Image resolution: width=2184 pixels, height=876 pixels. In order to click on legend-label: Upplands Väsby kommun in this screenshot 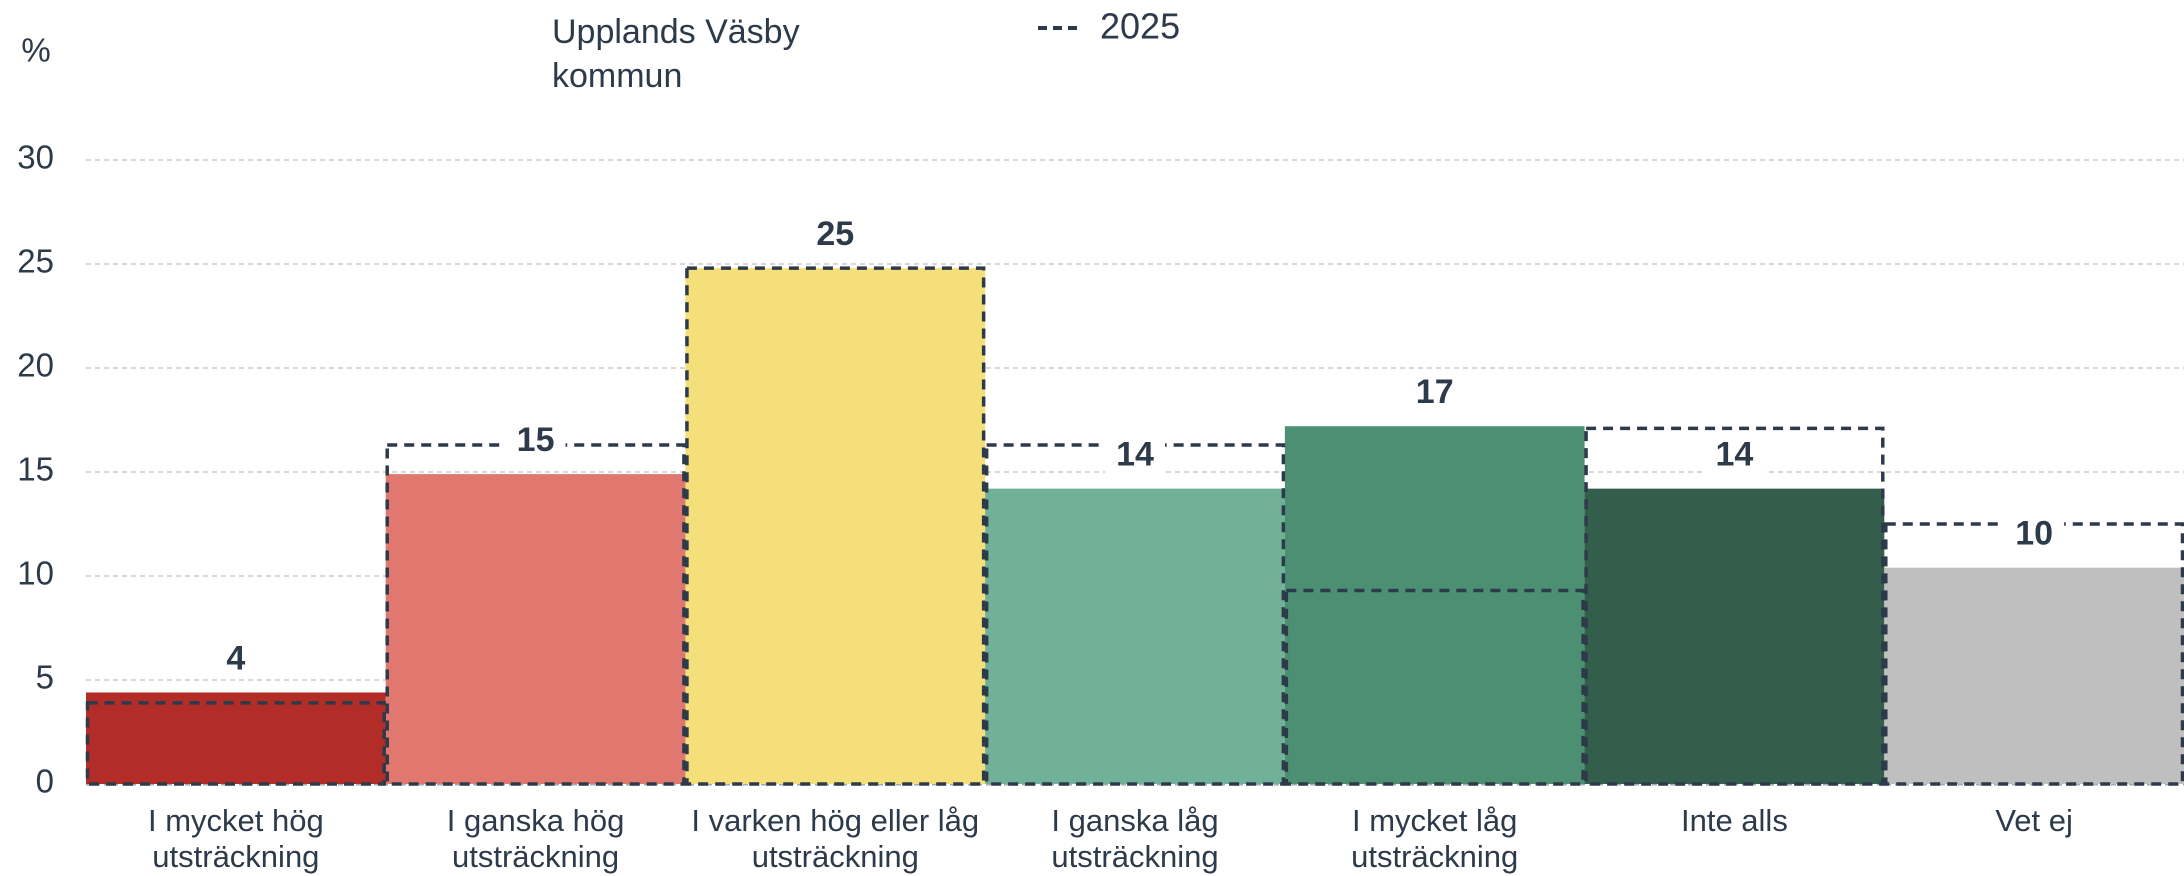, I will do `click(676, 54)`.